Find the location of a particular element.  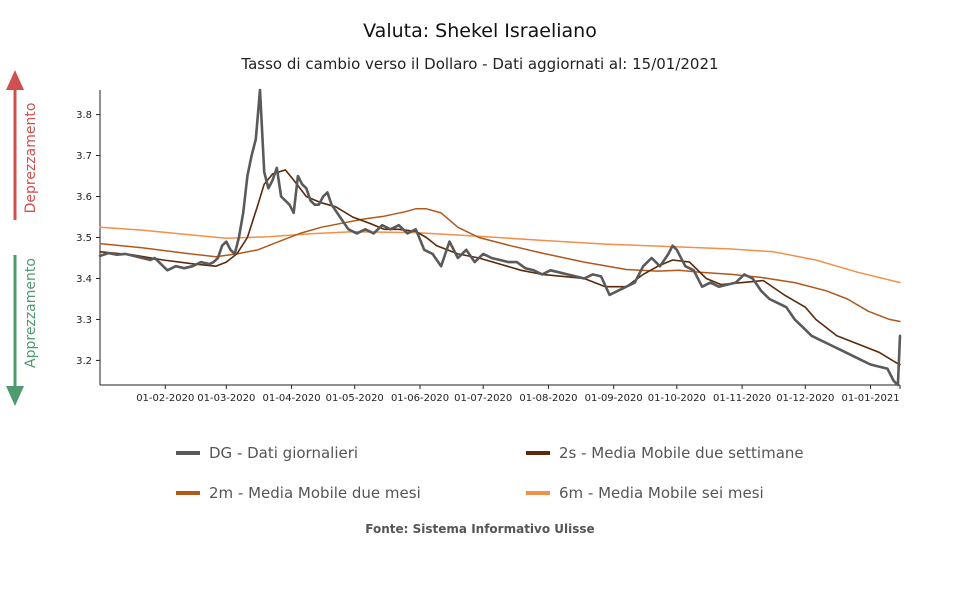

chart-title: Valuta: Shekel Israeliano is located at coordinates (480, 31).